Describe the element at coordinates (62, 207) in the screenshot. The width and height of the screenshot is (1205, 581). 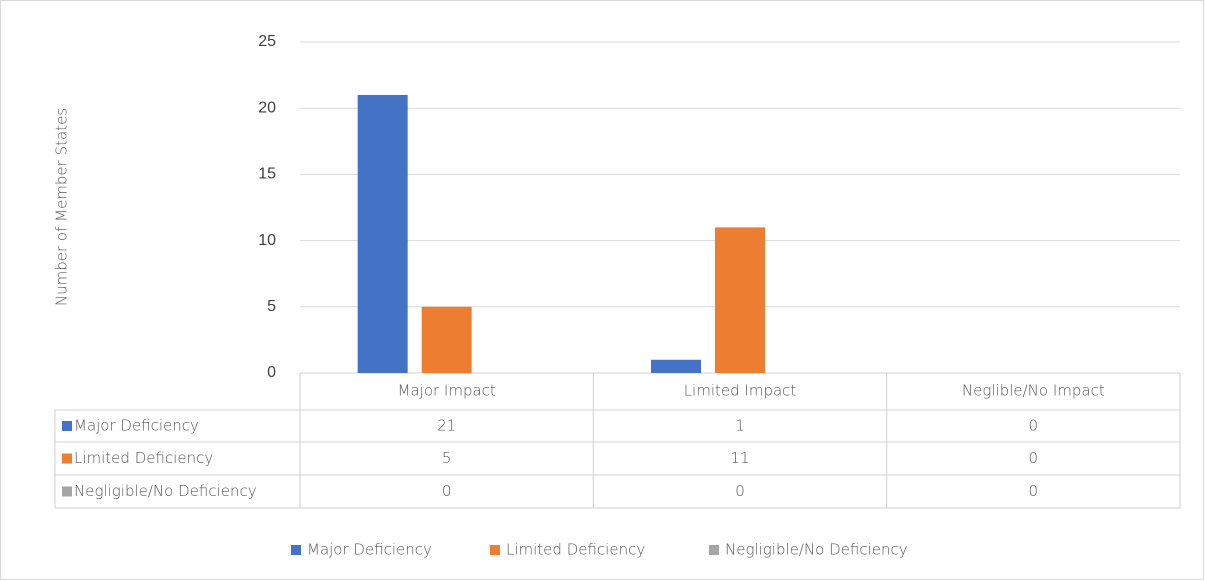
I see `y-axis-label: Number of Member States` at that location.